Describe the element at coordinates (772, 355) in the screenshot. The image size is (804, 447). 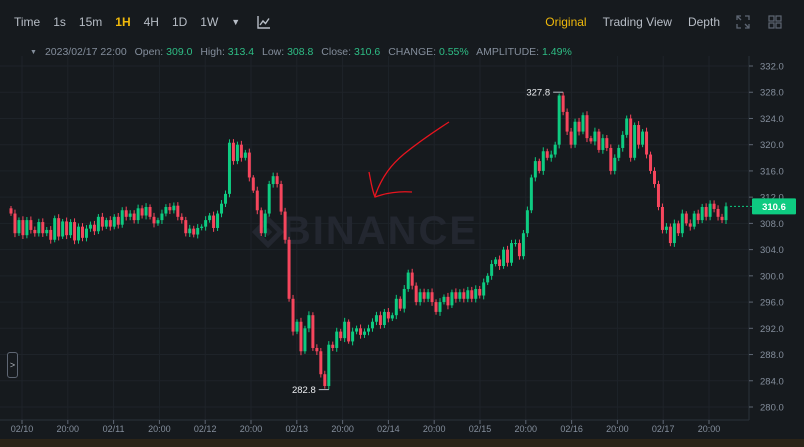
I see `y-tick-label: 288.0` at that location.